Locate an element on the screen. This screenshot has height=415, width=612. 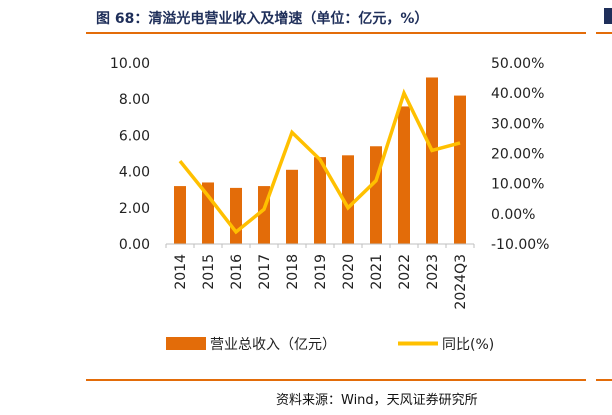
legend: 营业总收入（亿元） 同比(%) is located at coordinates (330, 345).